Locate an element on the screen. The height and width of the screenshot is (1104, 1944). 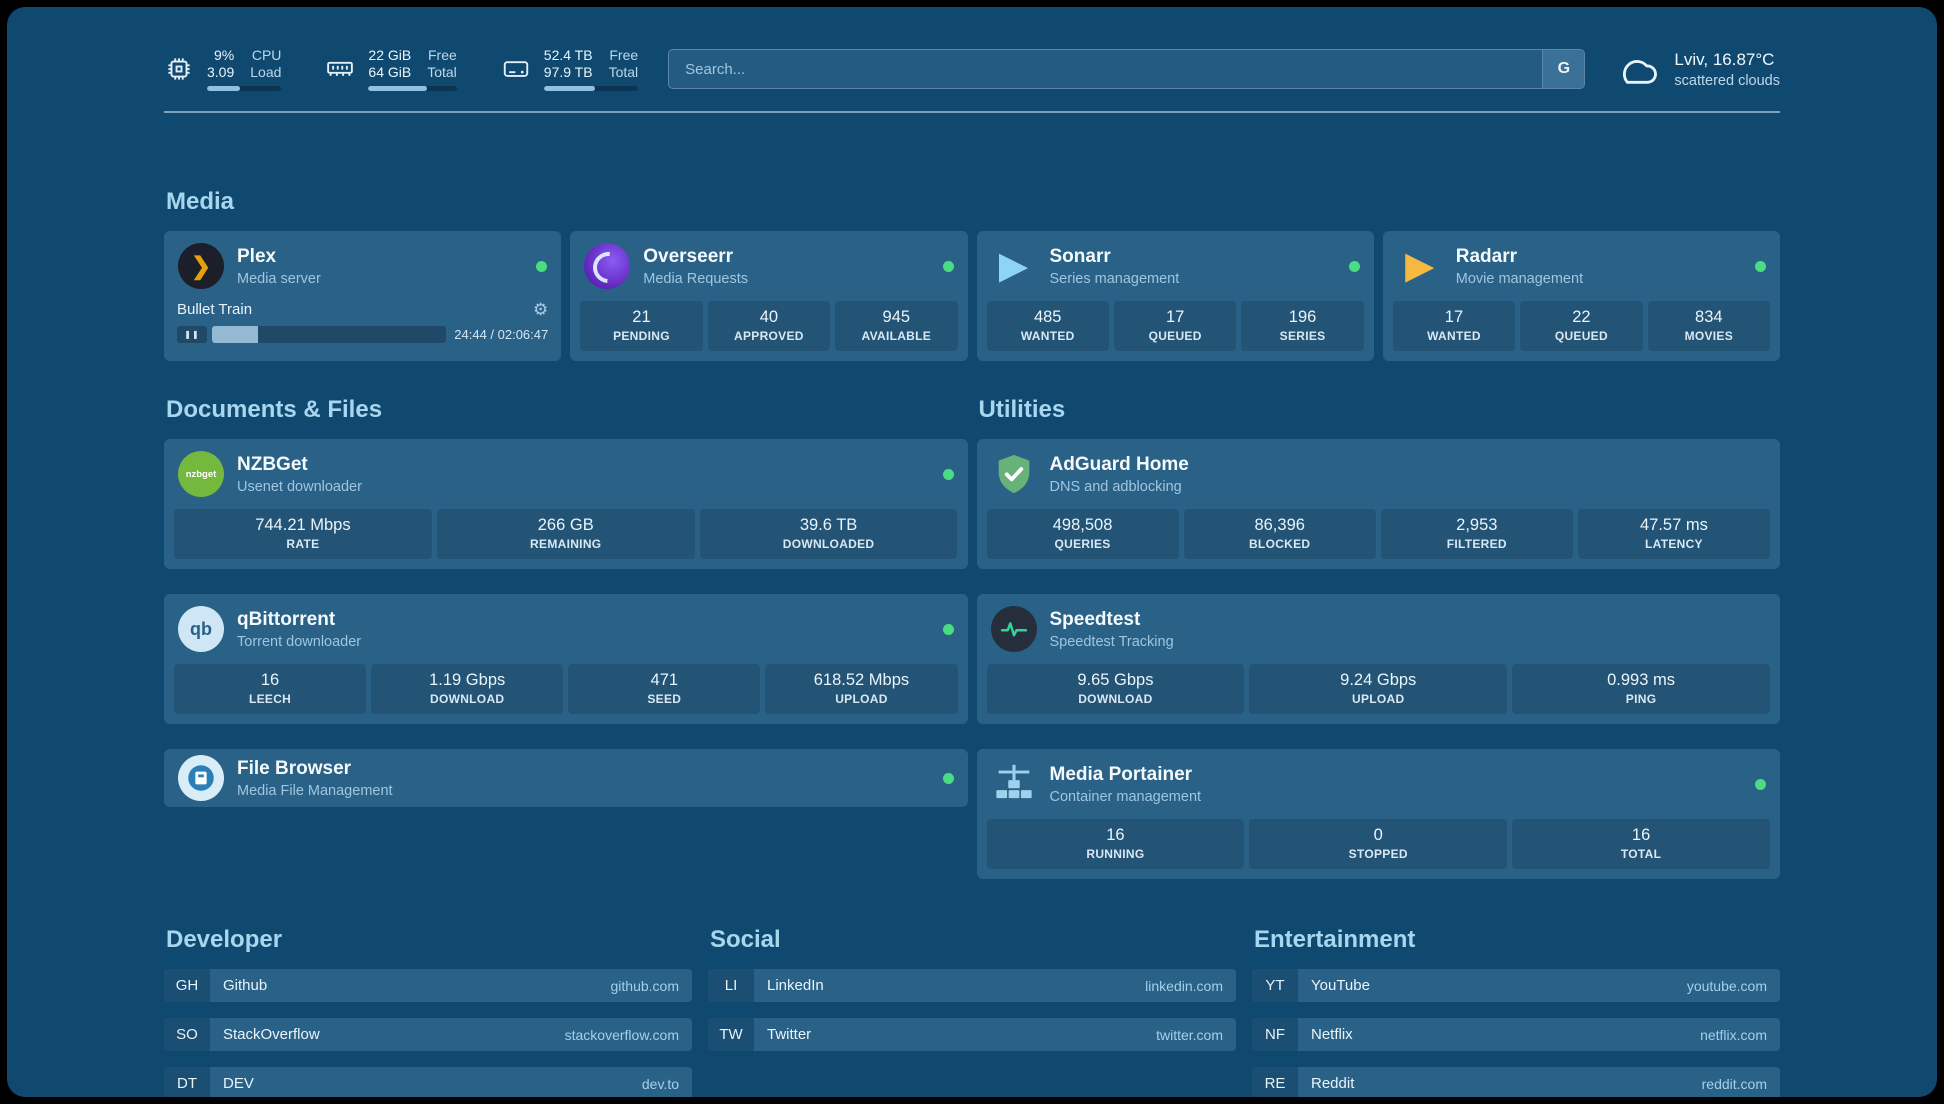
stat-label: SEED is located at coordinates (664, 699).